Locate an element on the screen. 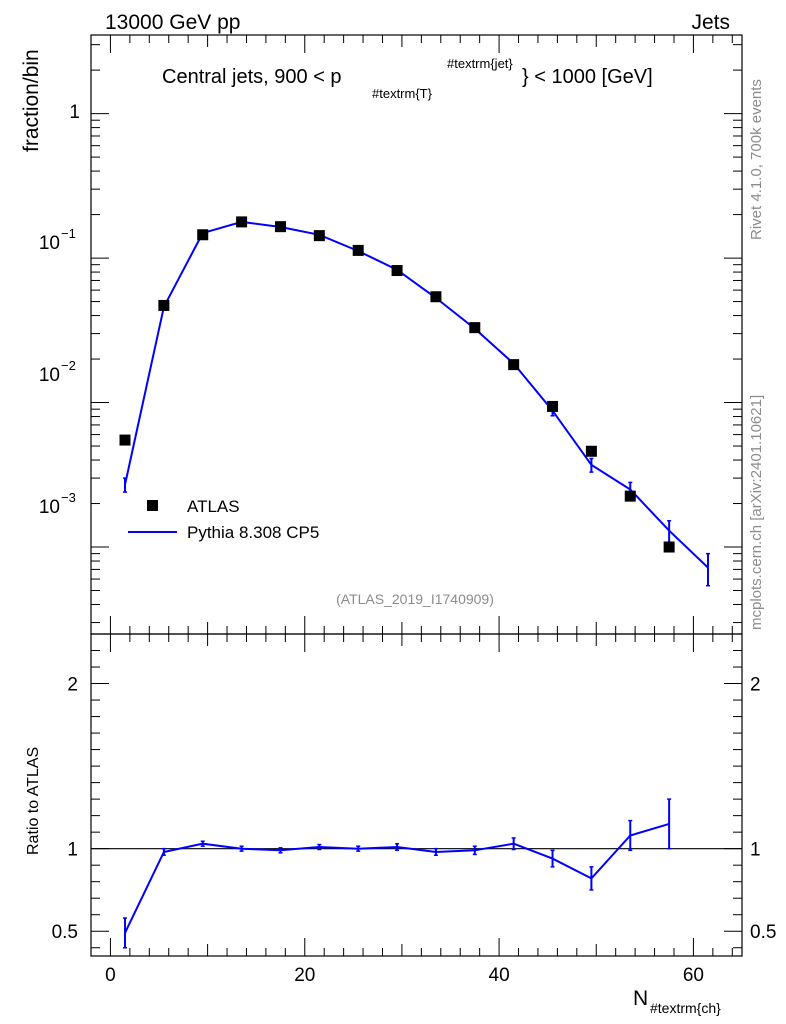  plot-title-superscript: #textrm{jet} is located at coordinates (480, 63).